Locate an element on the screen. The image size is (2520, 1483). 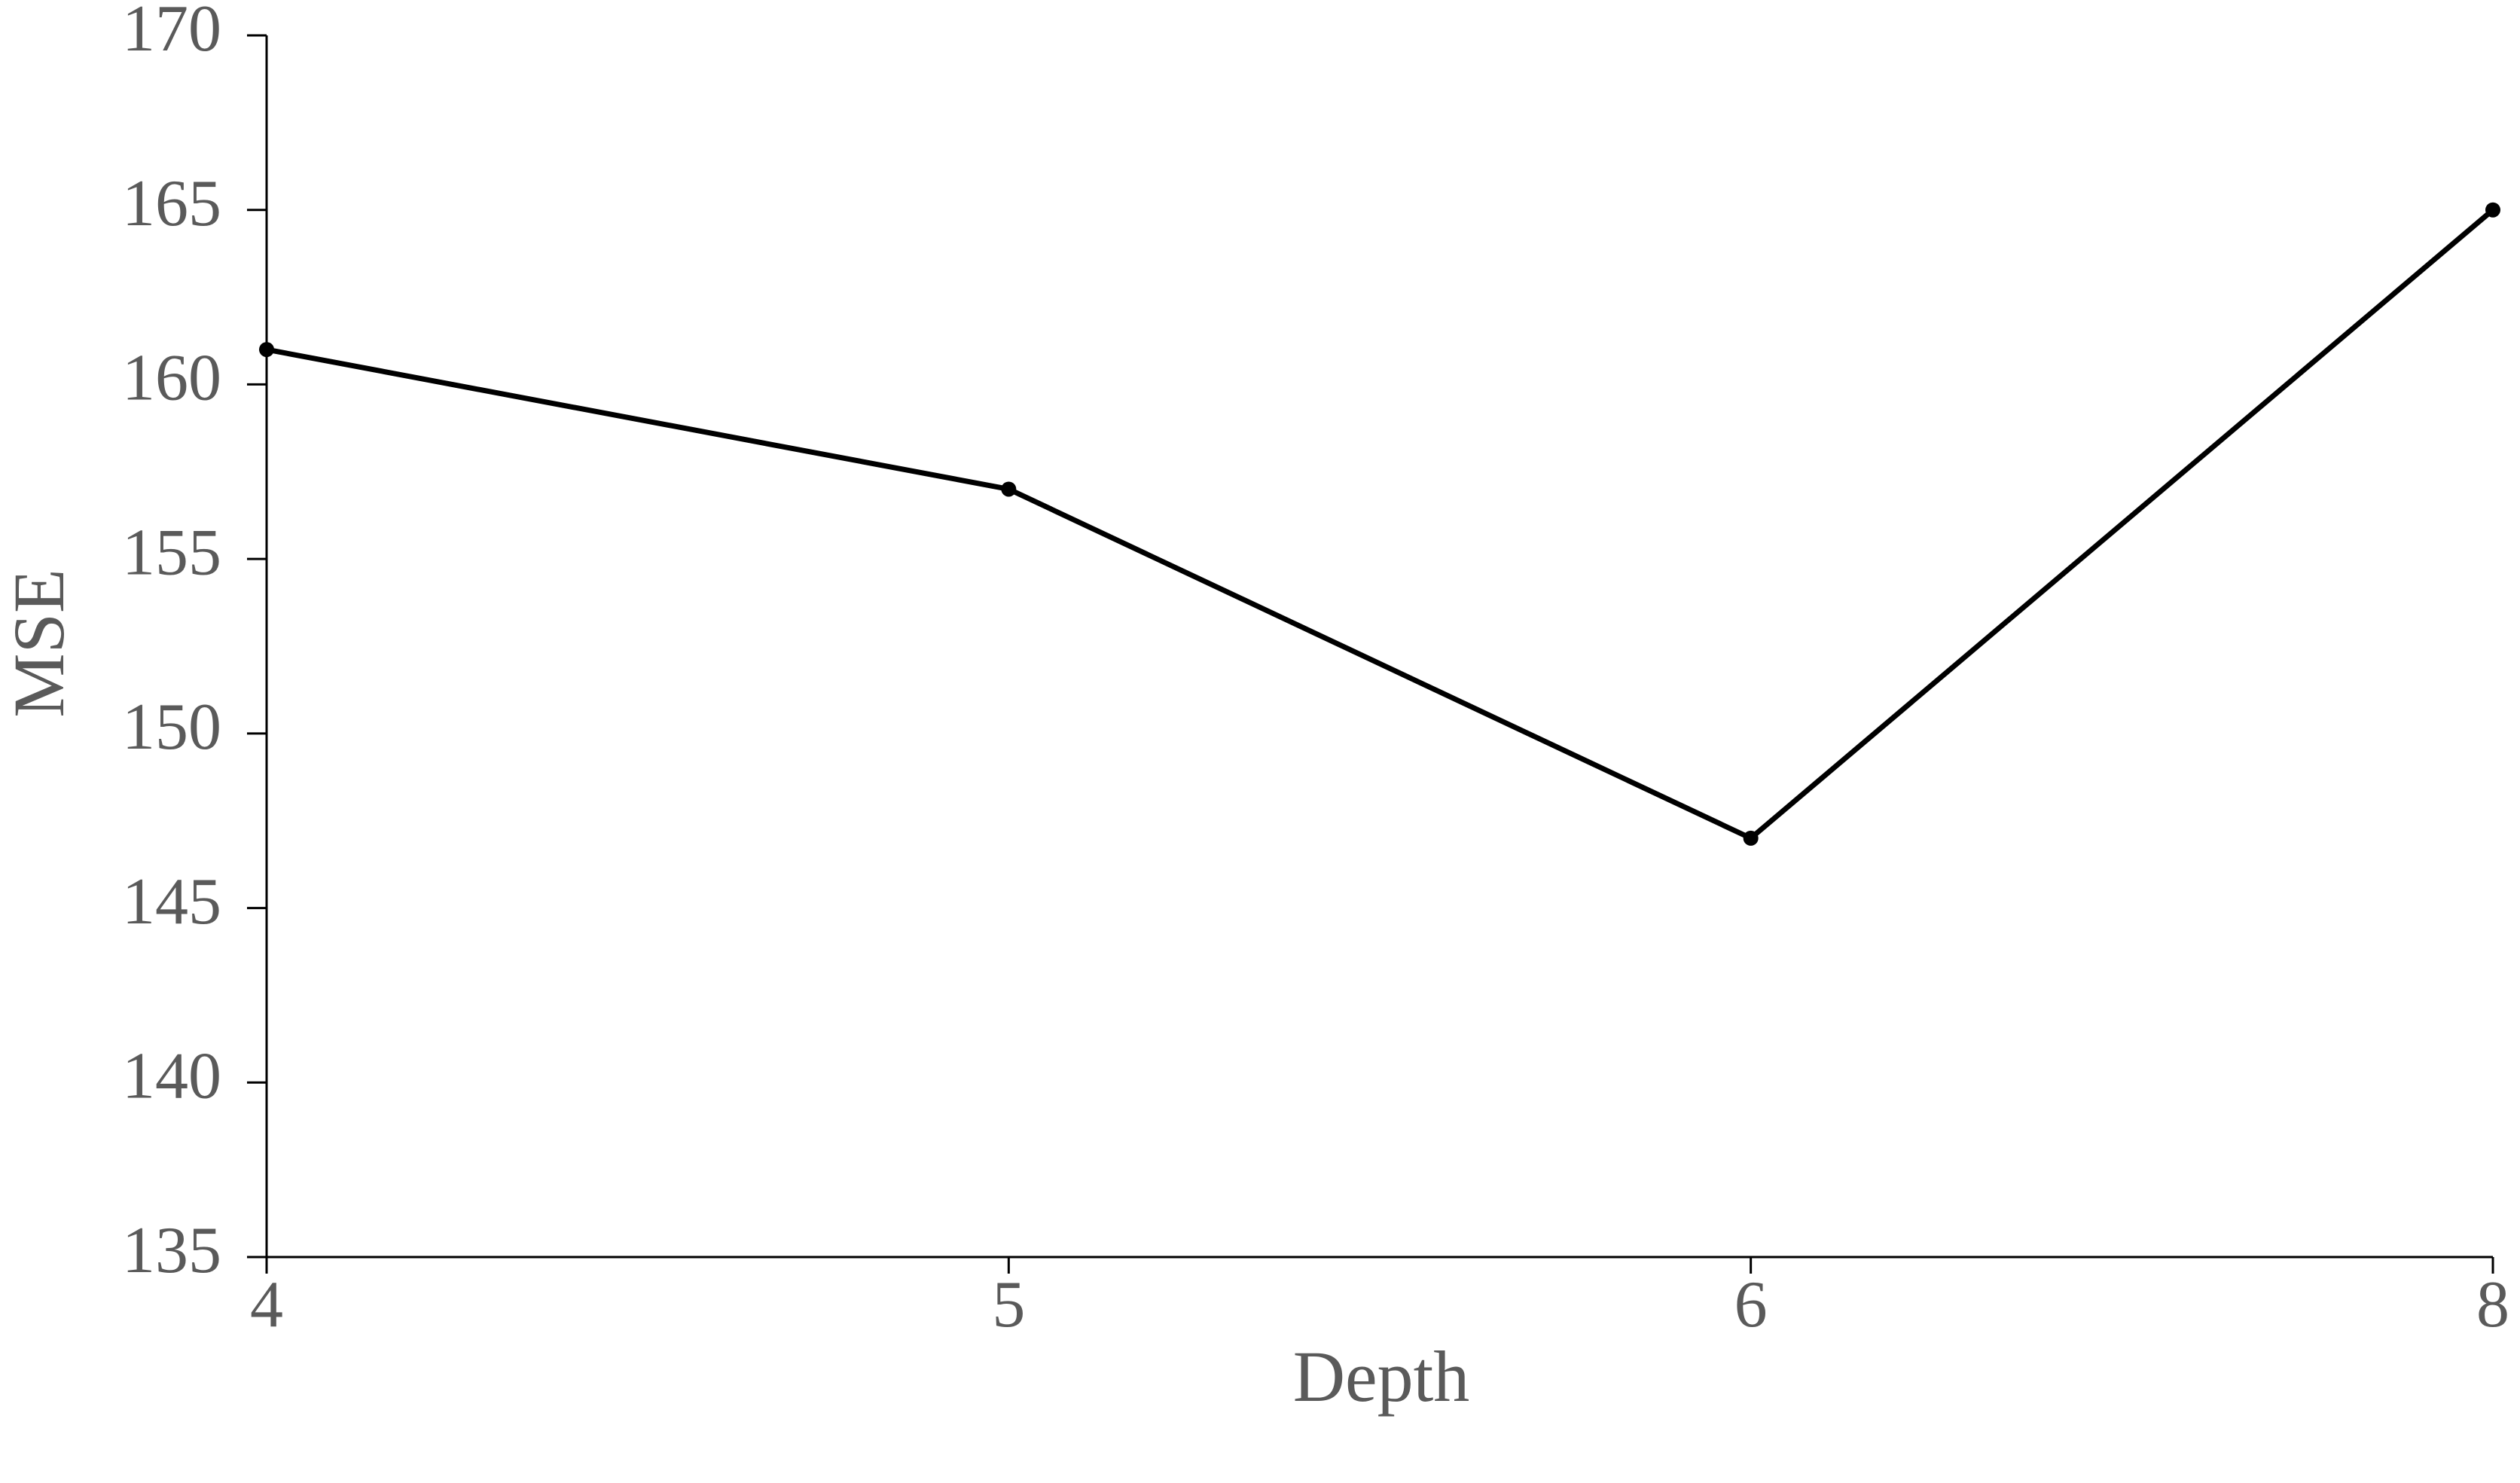
y-axis-label: MSE is located at coordinates (39, 643).